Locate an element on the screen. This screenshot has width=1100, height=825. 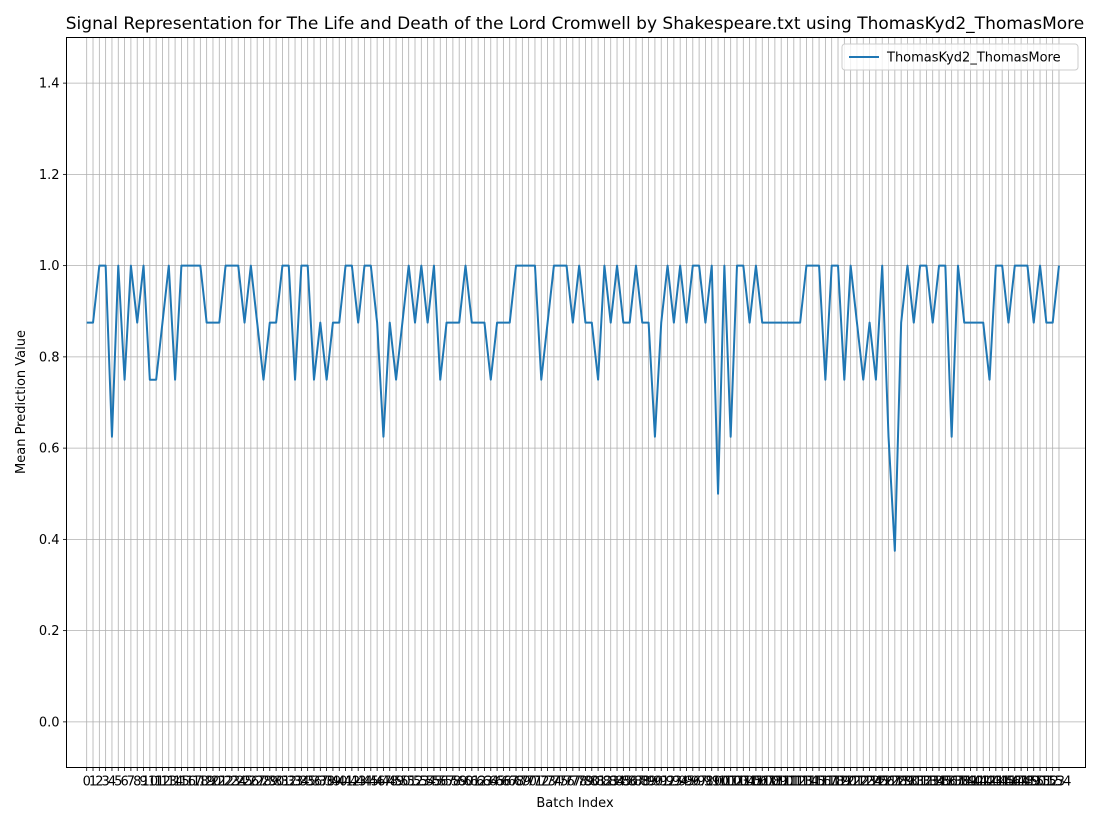
x-tick-label: 141 is located at coordinates (976, 782).